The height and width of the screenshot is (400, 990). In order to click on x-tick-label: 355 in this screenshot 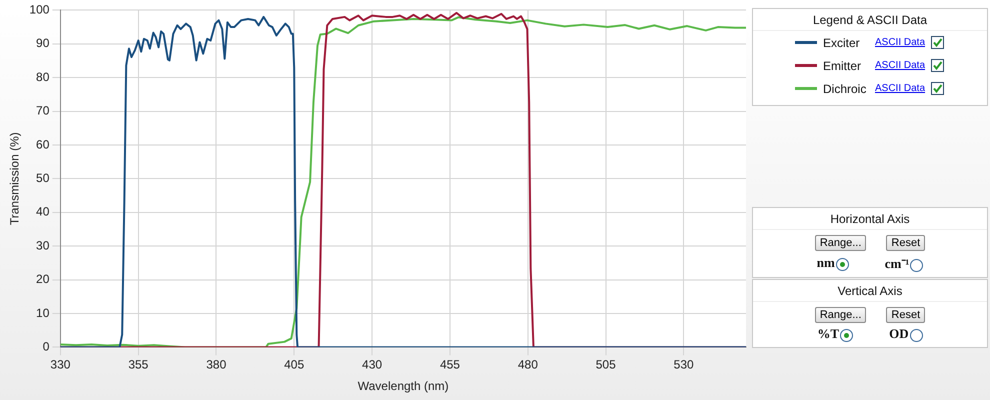, I will do `click(138, 365)`.